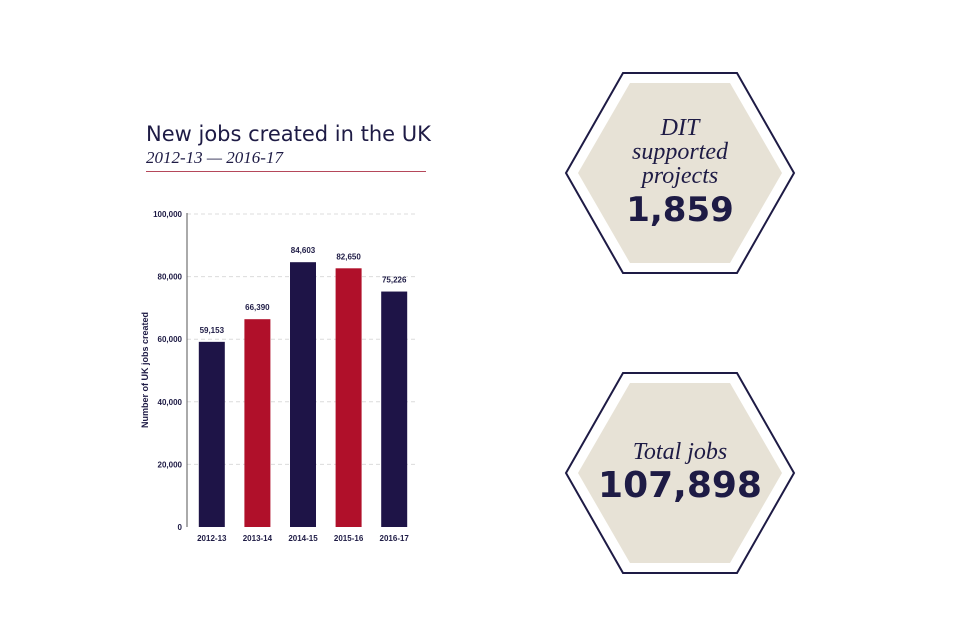 This screenshot has width=960, height=640. What do you see at coordinates (212, 330) in the screenshot?
I see `data-label: 59,153` at bounding box center [212, 330].